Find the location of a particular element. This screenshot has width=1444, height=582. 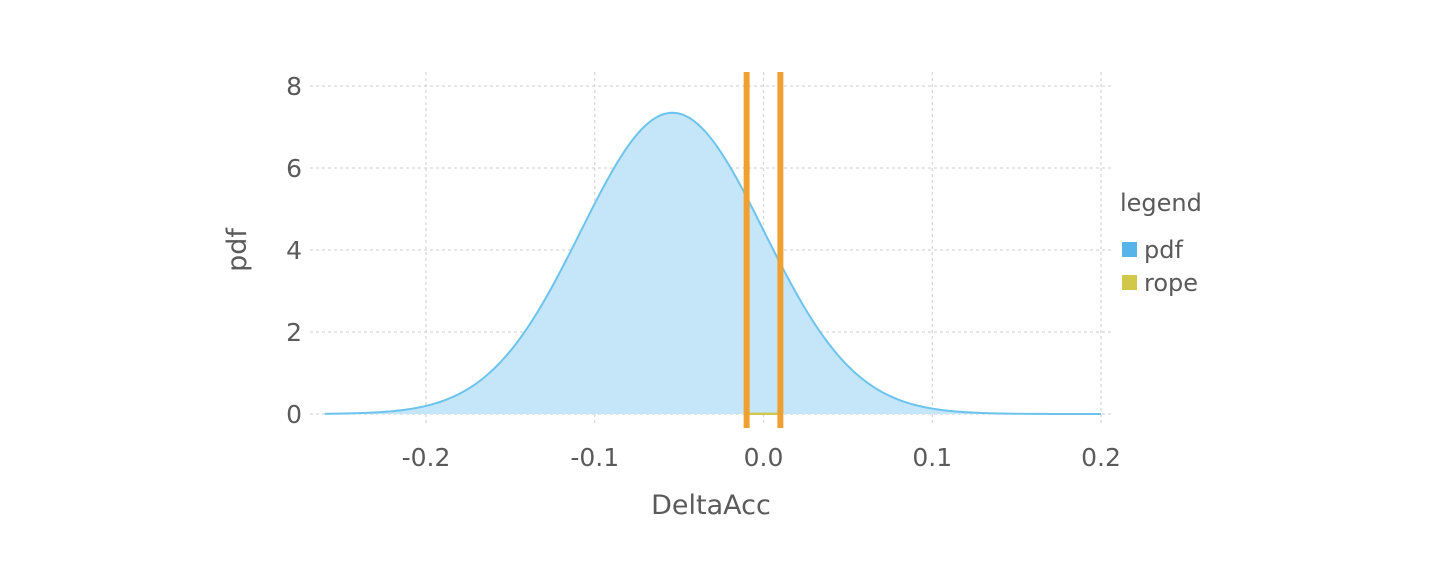

y-tick-label: 4 is located at coordinates (294, 250).